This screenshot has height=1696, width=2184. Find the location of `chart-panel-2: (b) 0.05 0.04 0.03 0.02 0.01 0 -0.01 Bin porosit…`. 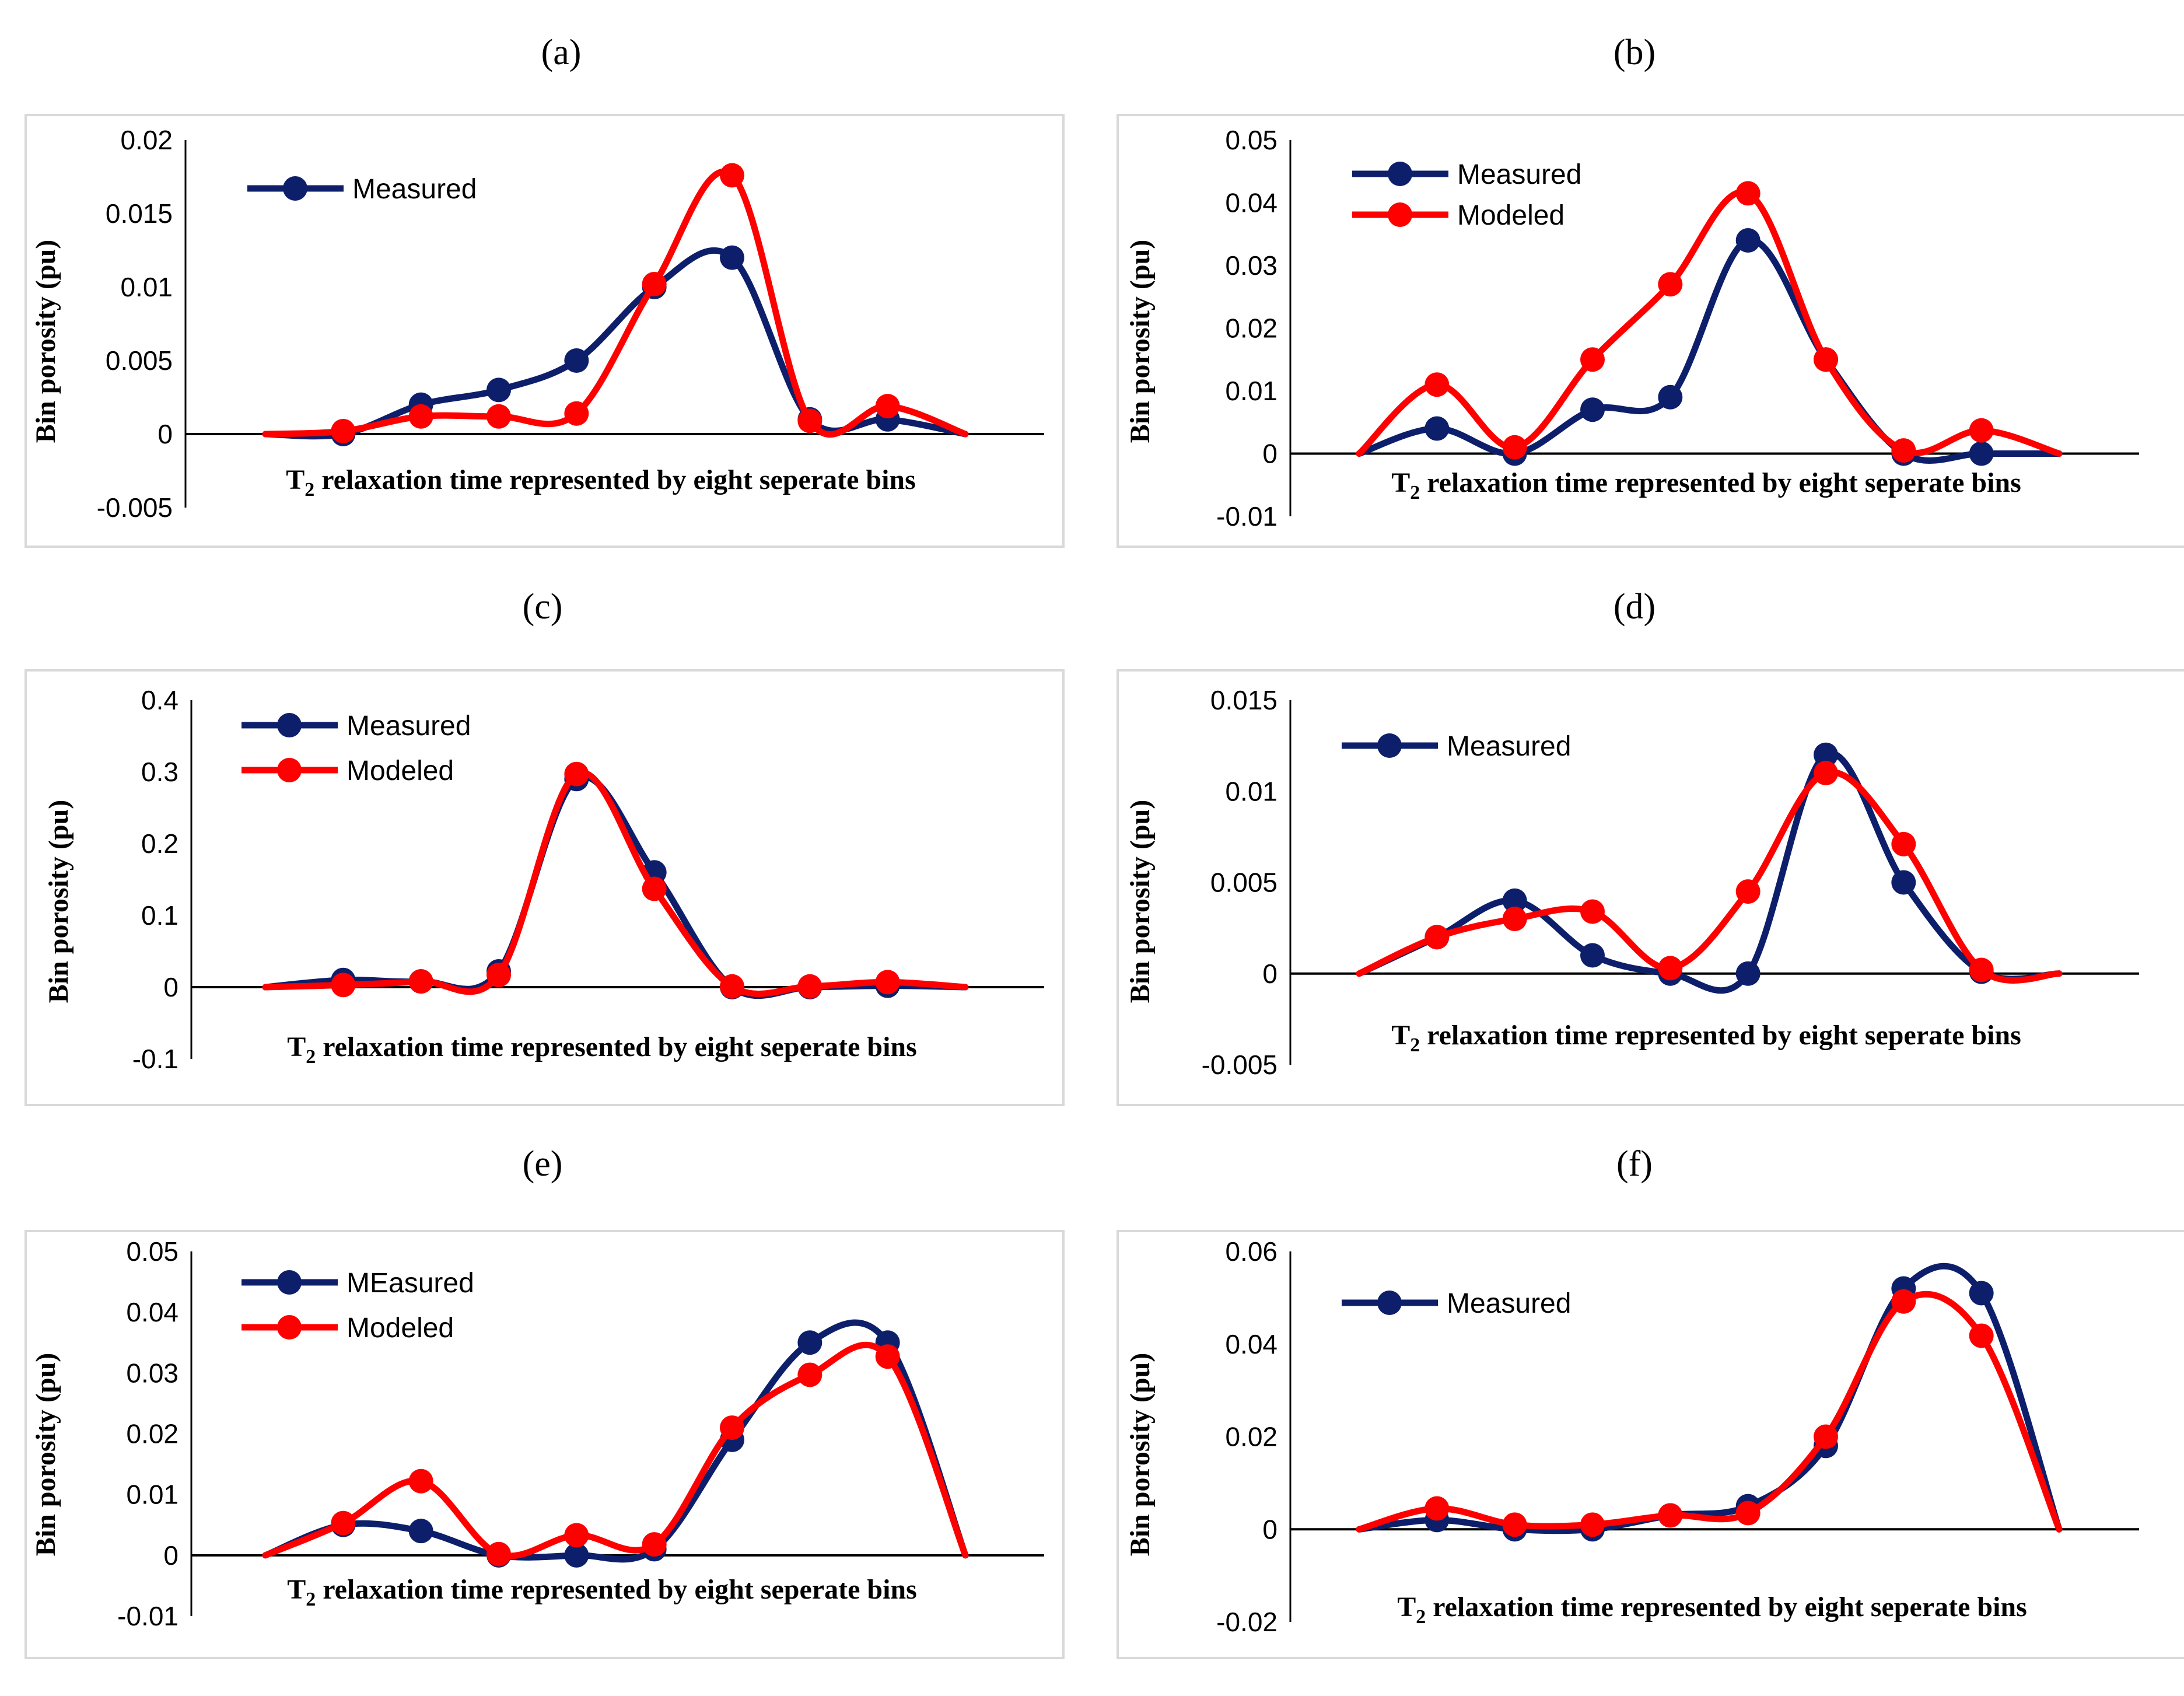

chart-panel-2: (b) 0.05 0.04 0.03 0.02 0.01 0 -0.01 Bin porosit… is located at coordinates (1650, 290).